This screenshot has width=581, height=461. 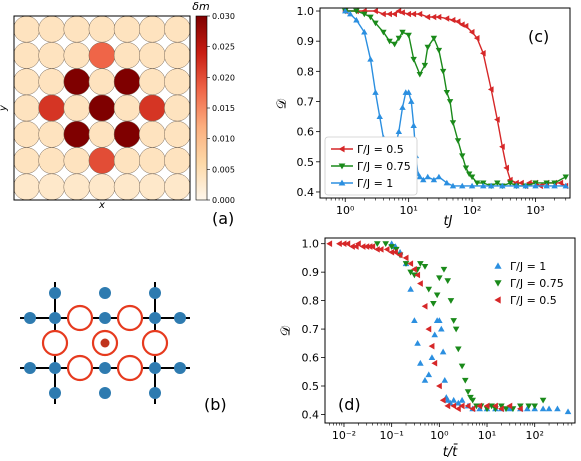 I want to click on plot-d-legend-markers, so click(x=498, y=283).